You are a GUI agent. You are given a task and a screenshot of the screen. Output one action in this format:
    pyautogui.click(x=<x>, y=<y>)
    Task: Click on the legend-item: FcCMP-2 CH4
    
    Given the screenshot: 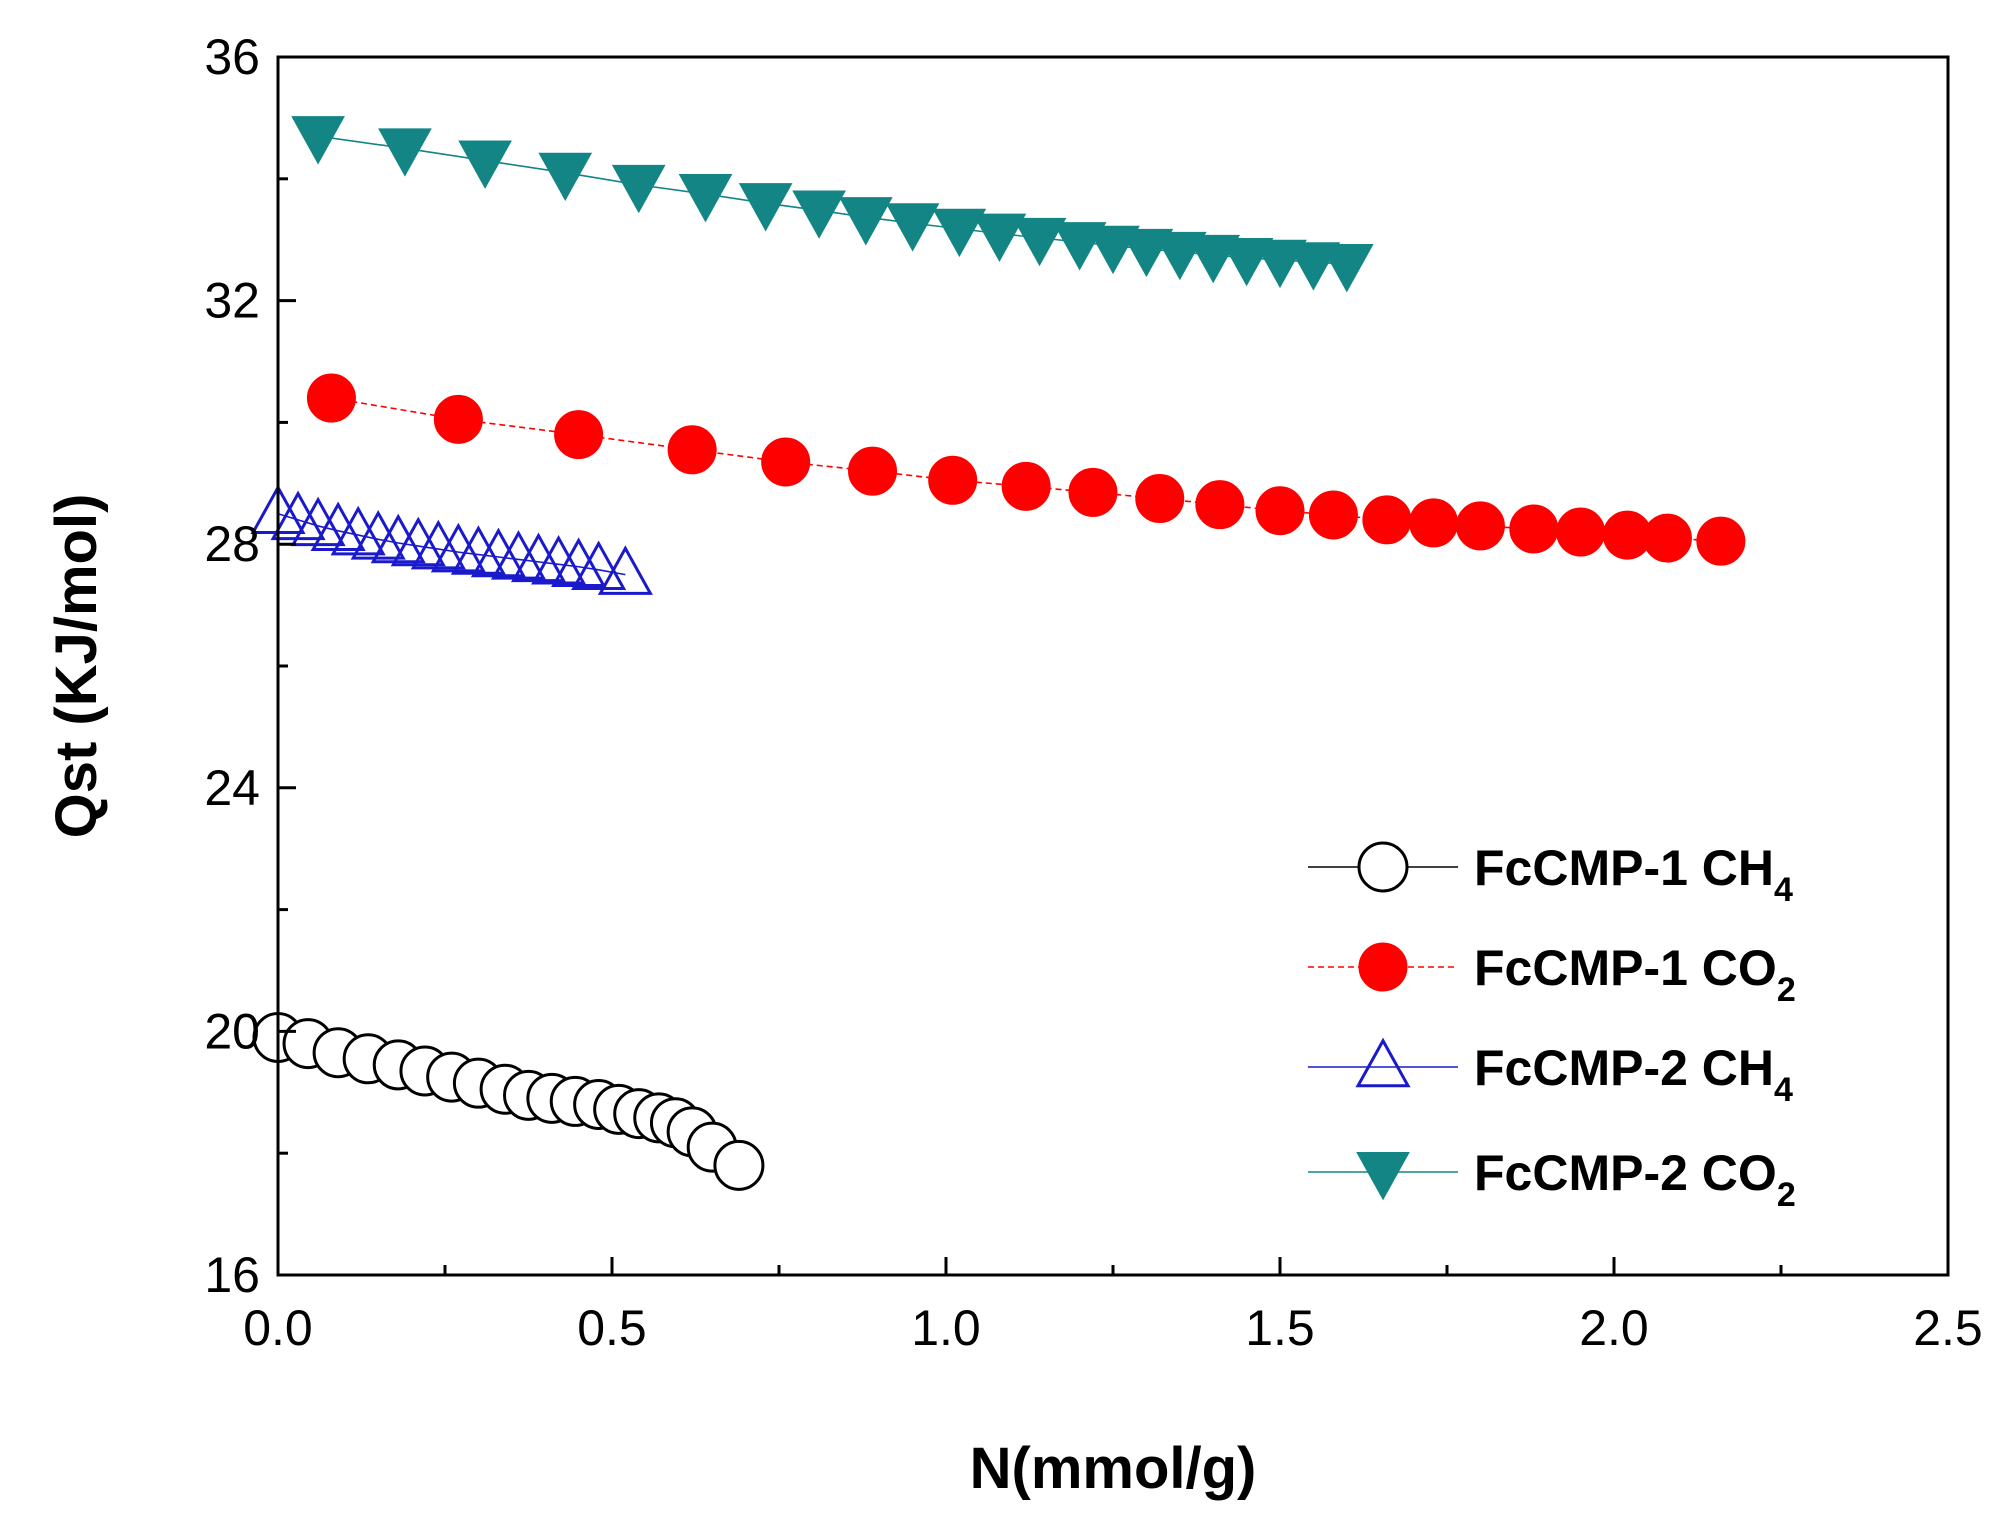 What is the action you would take?
    pyautogui.click(x=1550, y=1073)
    